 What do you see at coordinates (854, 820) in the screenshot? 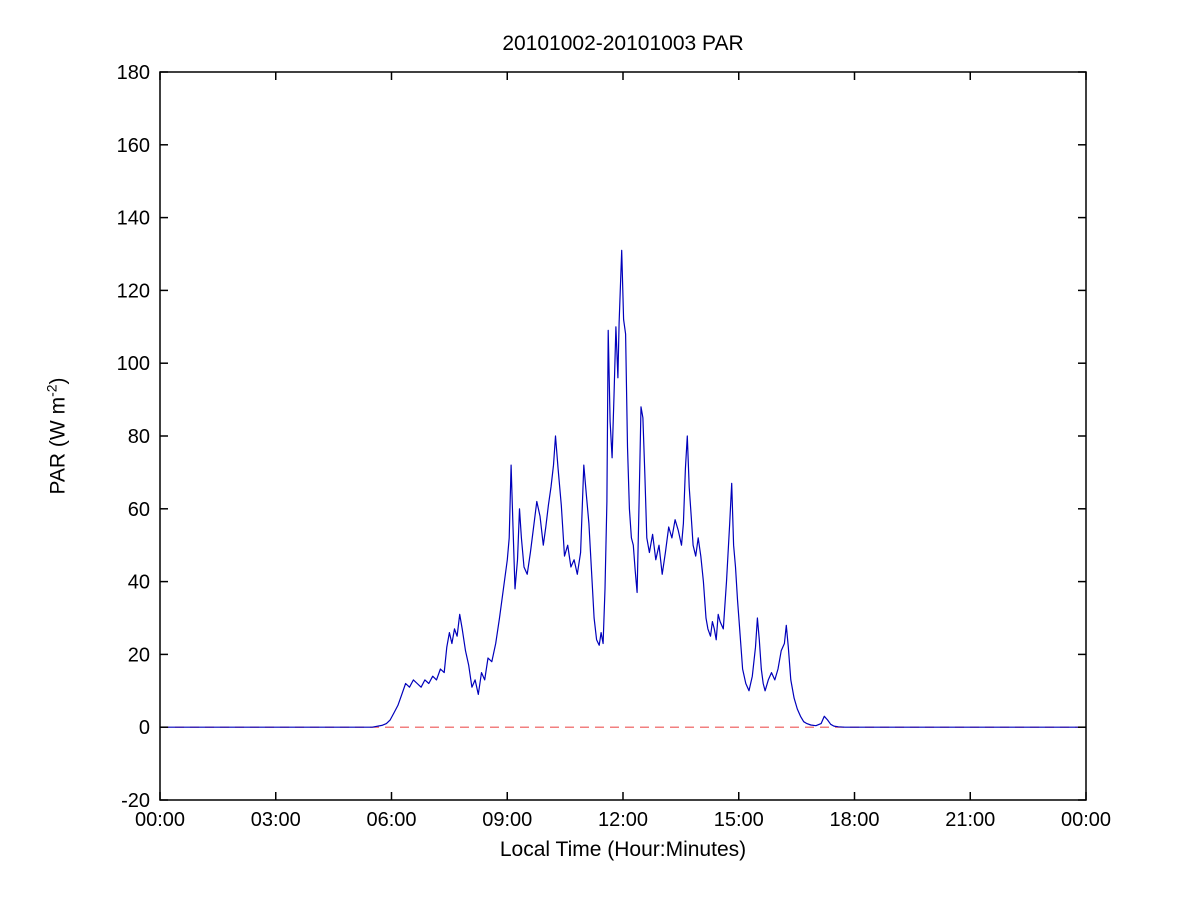
I see `x-tick-label: 18:00` at bounding box center [854, 820].